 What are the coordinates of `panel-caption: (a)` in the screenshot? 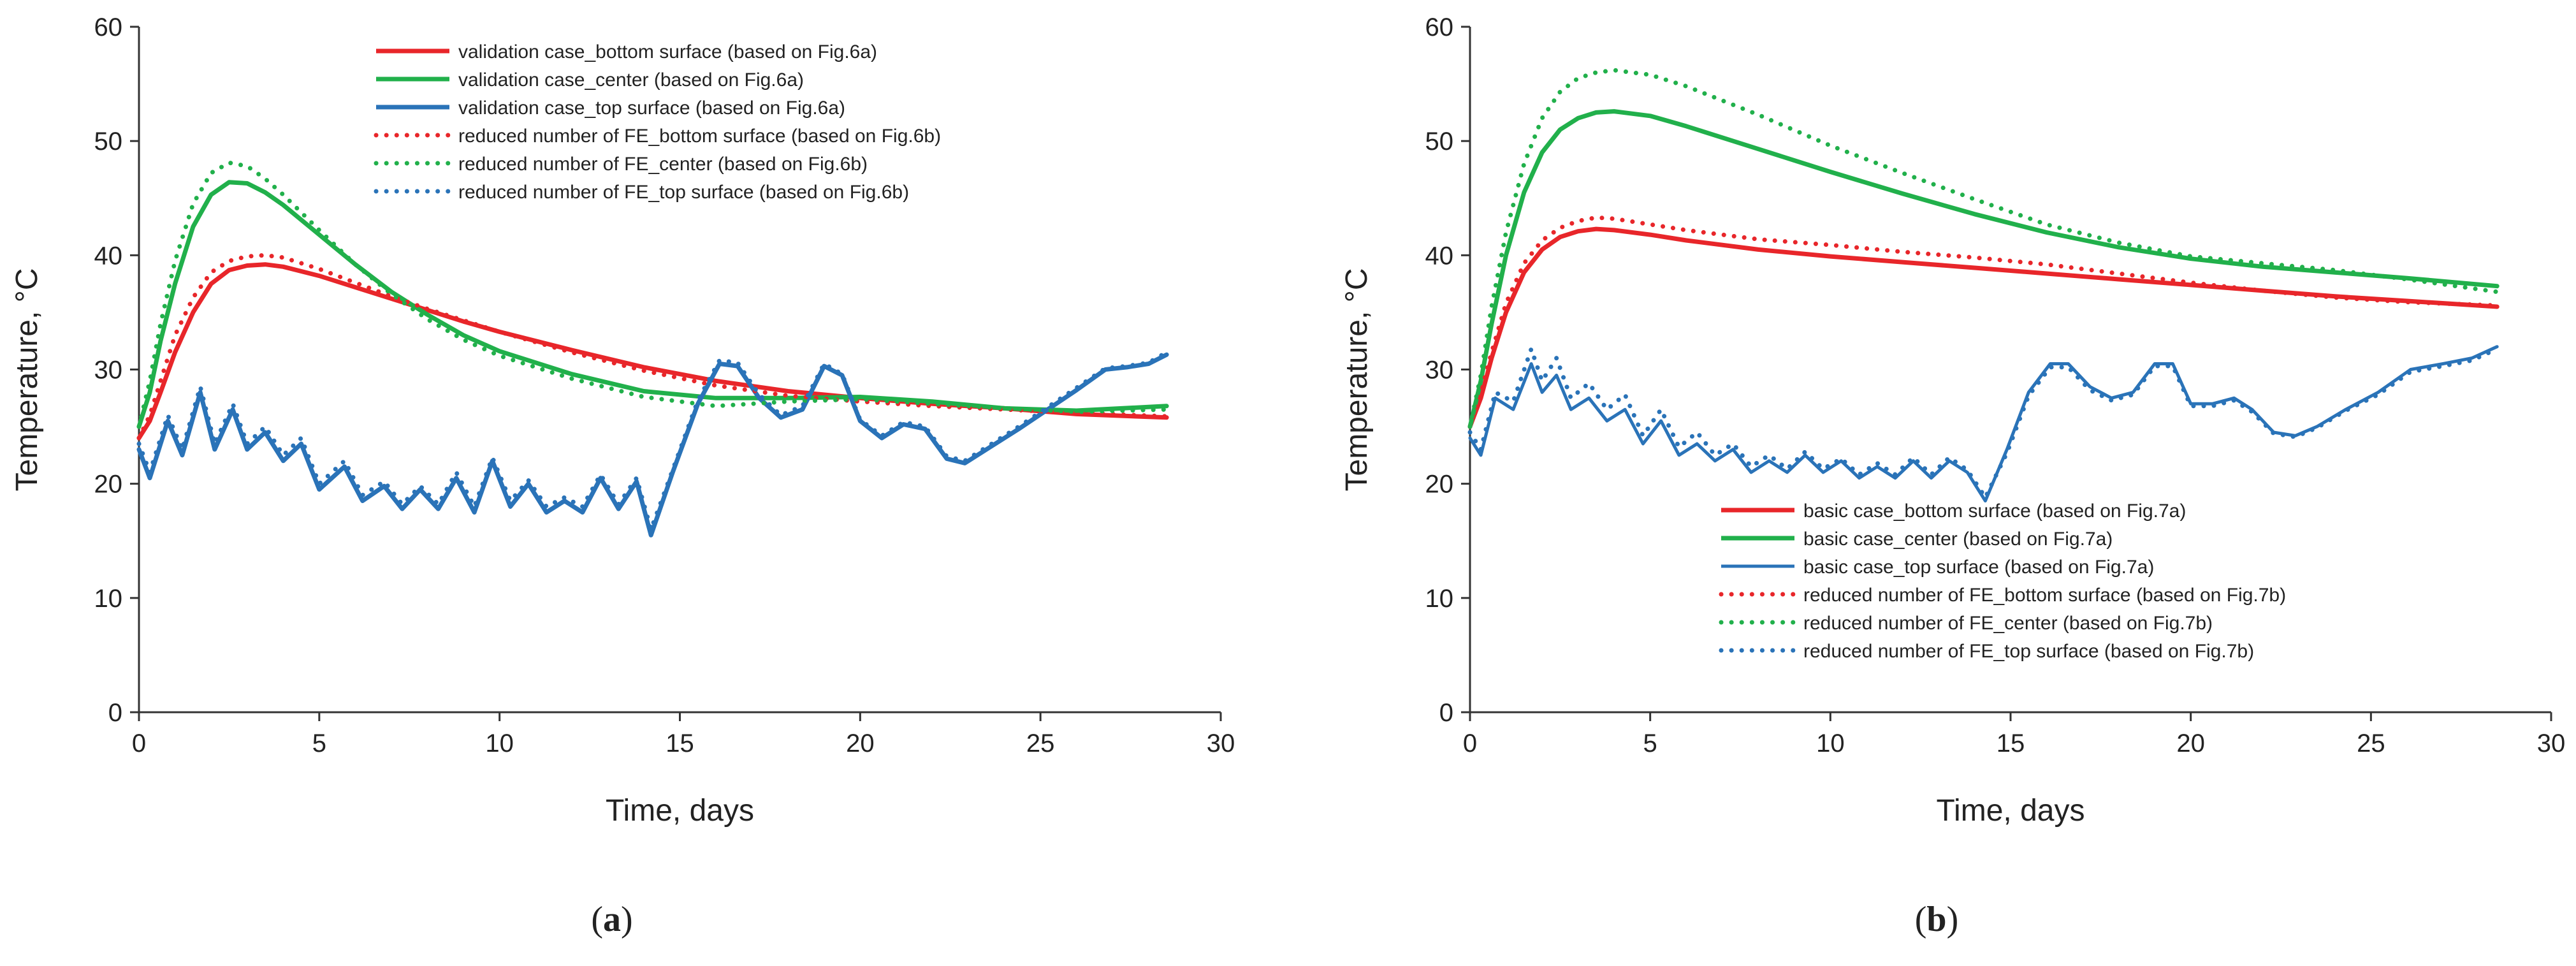 It's located at (611, 919).